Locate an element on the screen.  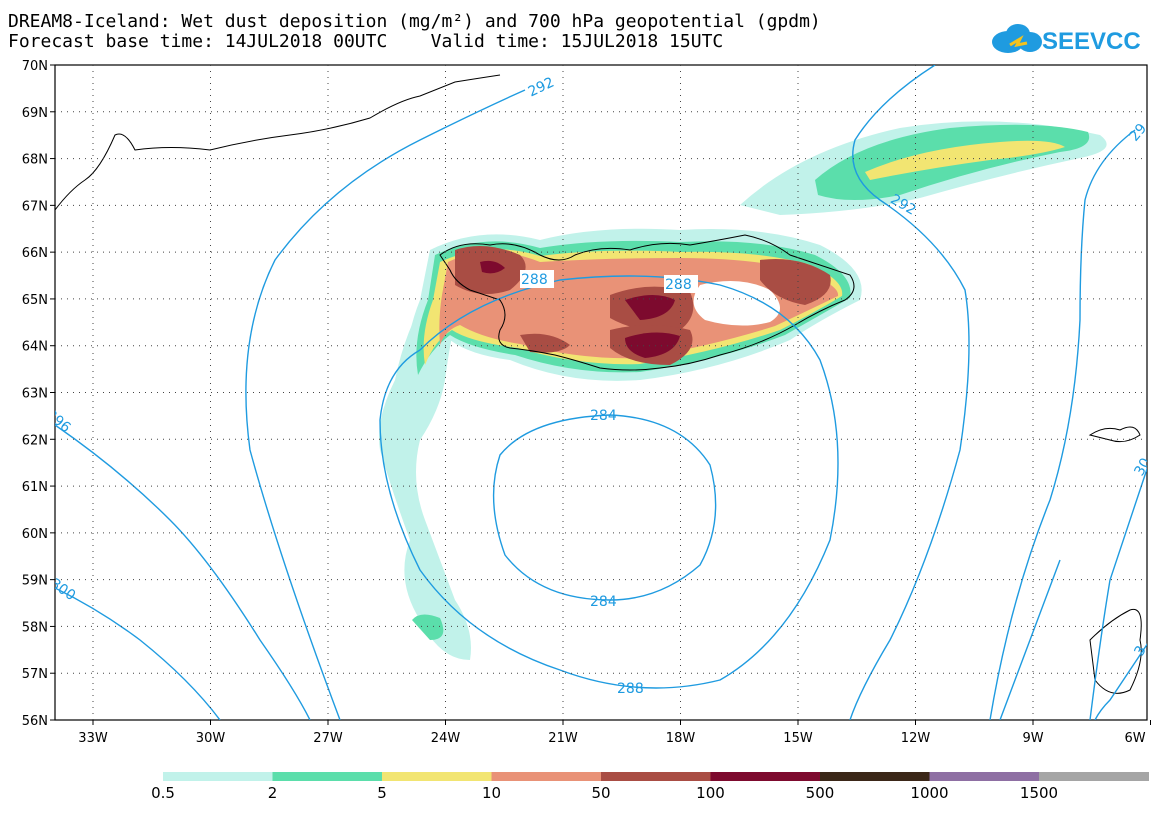
dust-iceland-red4 is located at coordinates (795, 282).